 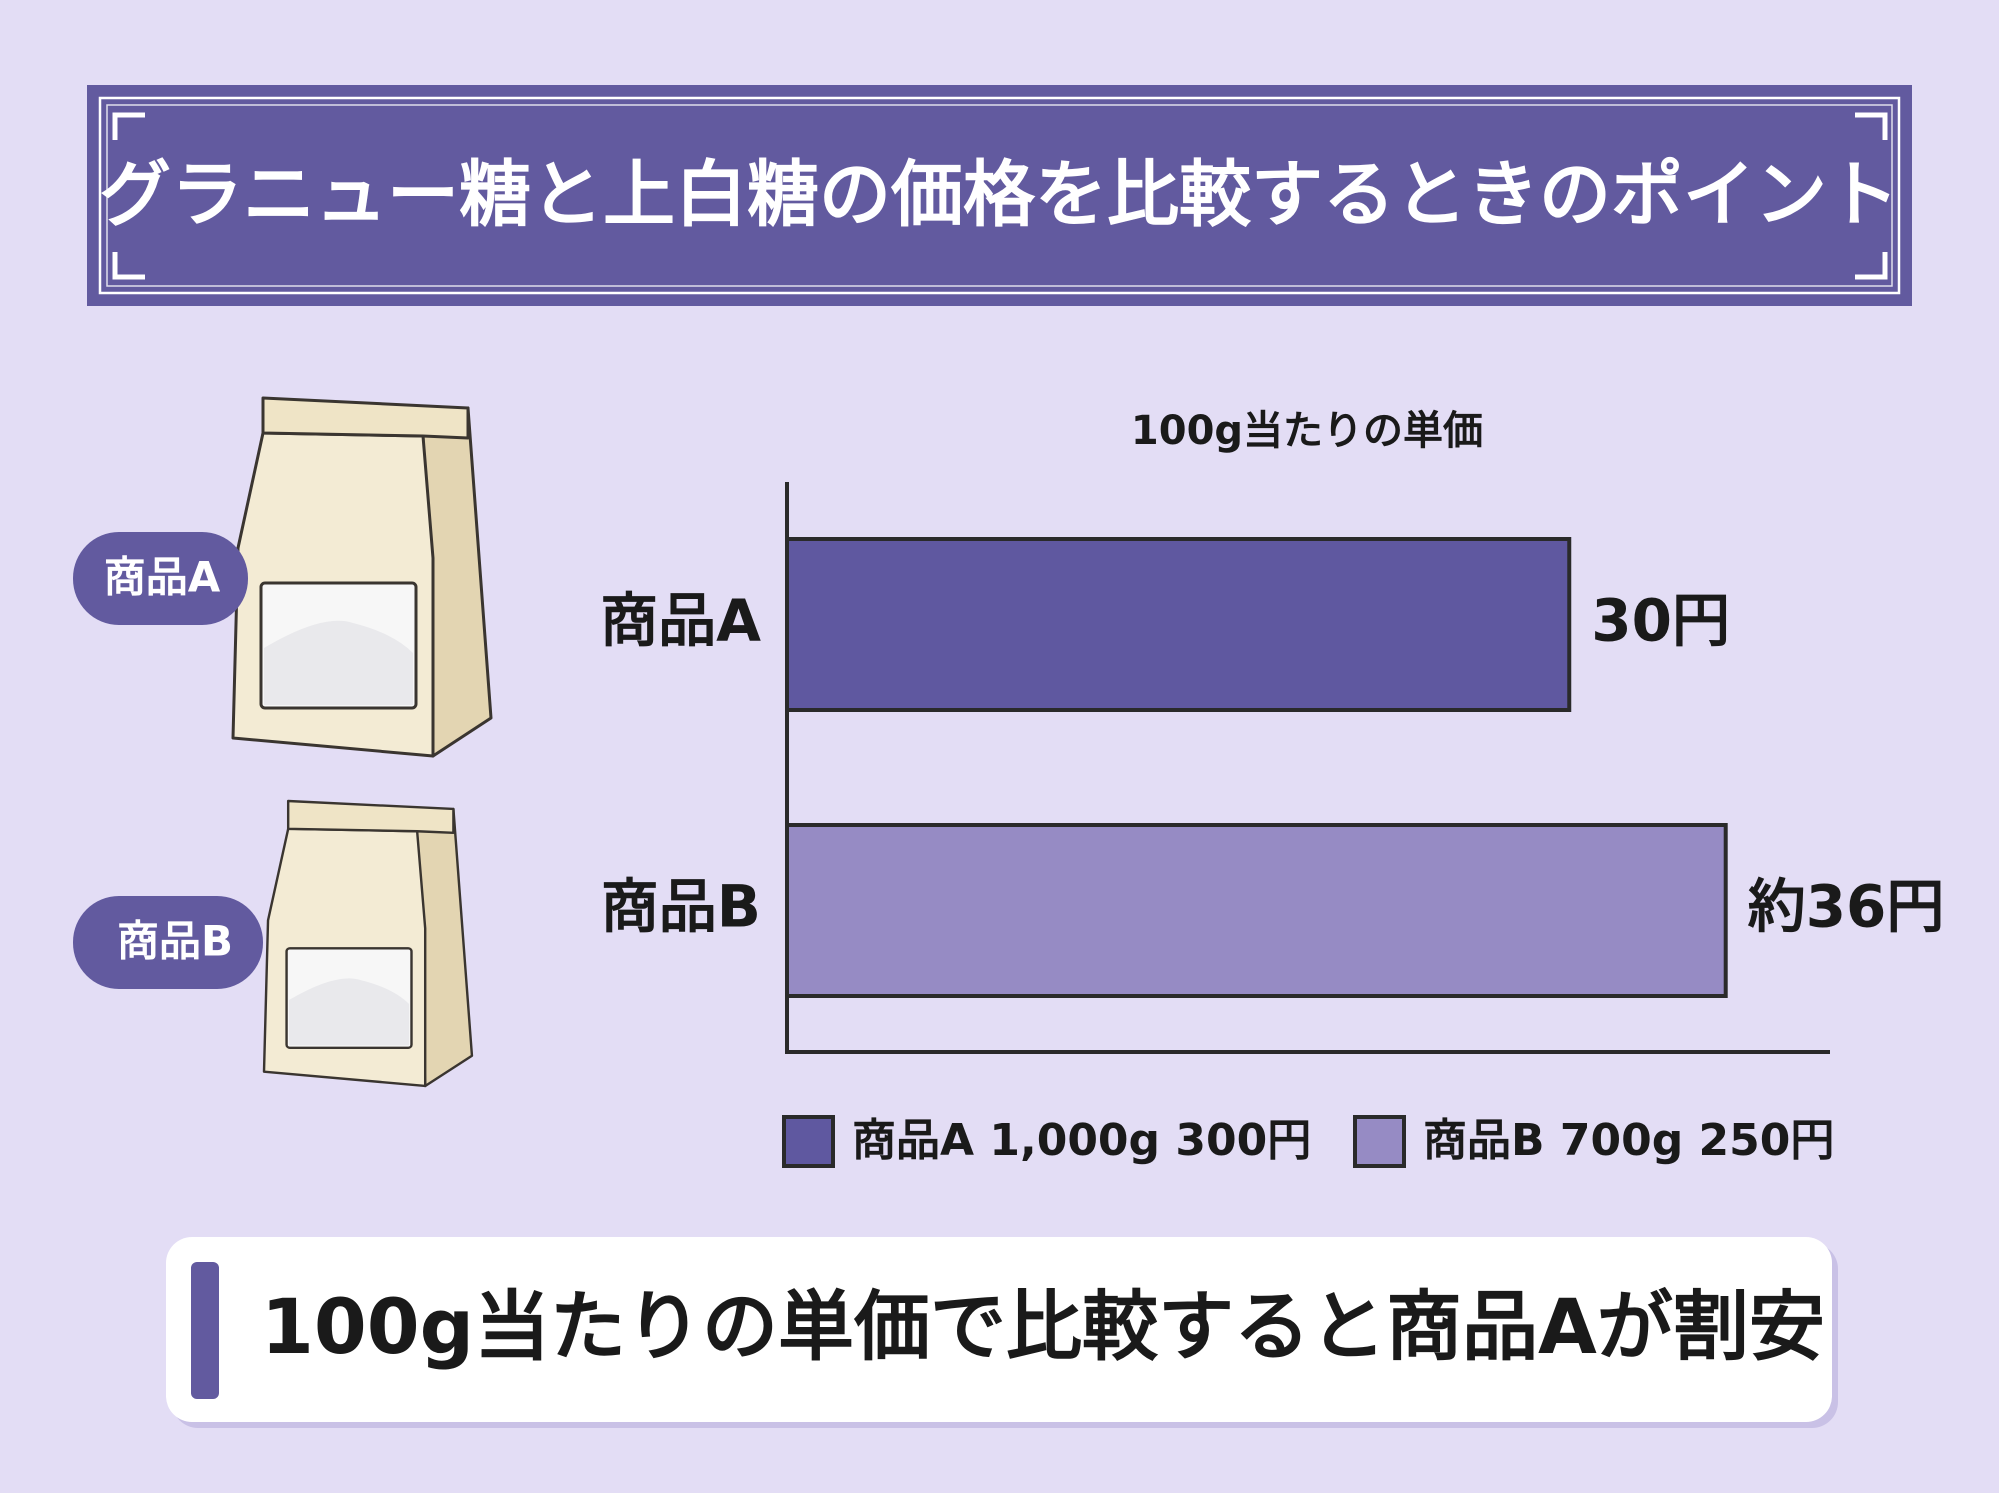 What do you see at coordinates (1846, 907) in the screenshot?
I see `value-label: 約36円` at bounding box center [1846, 907].